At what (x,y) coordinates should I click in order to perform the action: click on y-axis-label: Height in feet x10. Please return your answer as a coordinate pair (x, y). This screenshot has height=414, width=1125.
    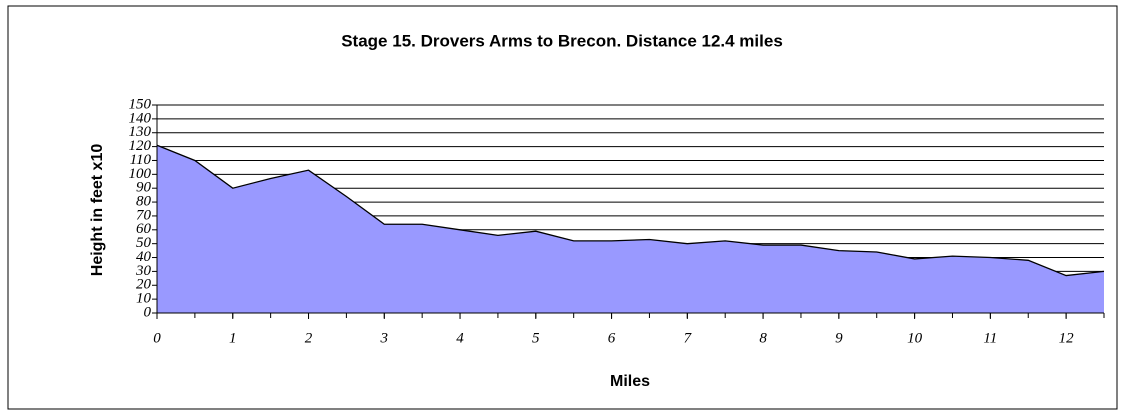
    Looking at the image, I should click on (97, 210).